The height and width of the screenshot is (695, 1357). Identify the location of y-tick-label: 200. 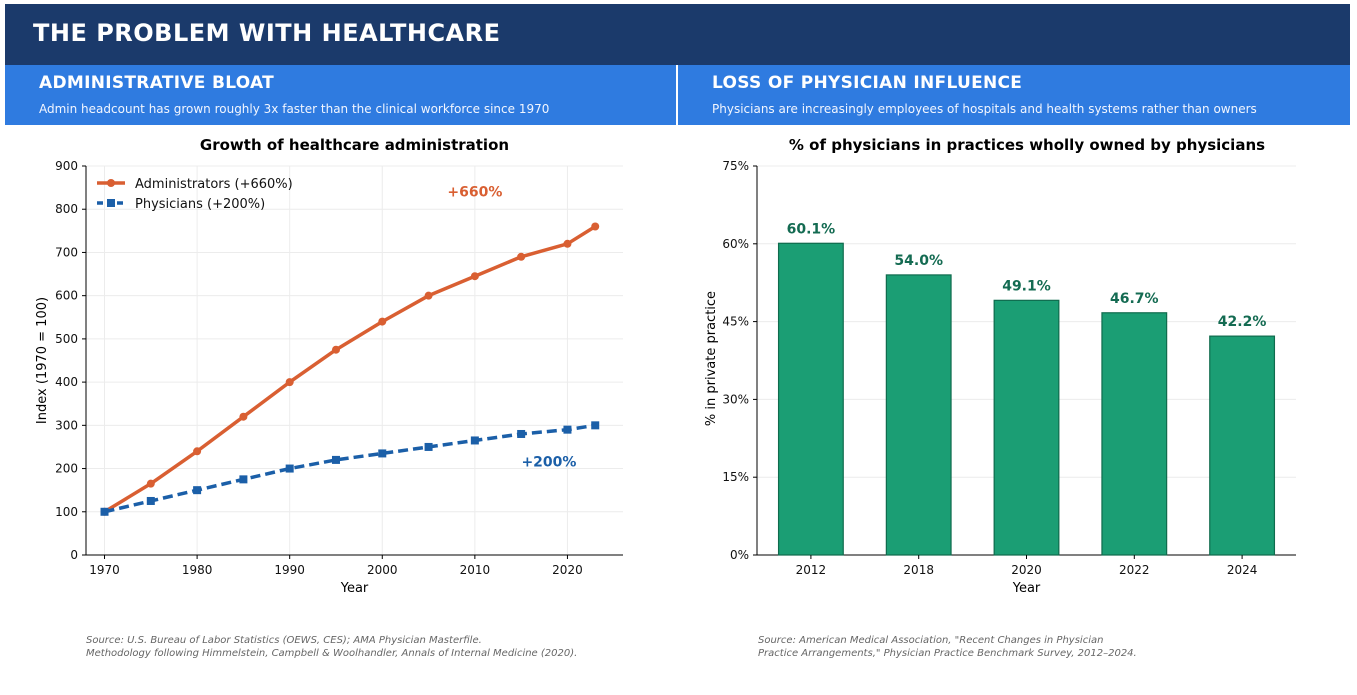
(66, 469).